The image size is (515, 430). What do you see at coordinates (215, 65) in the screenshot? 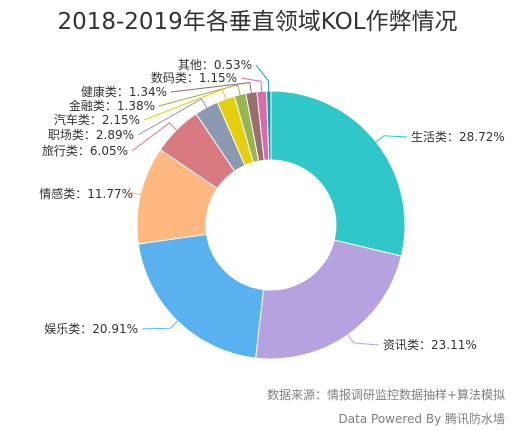
I see `slice-label-11: 其他：0.53%` at bounding box center [215, 65].